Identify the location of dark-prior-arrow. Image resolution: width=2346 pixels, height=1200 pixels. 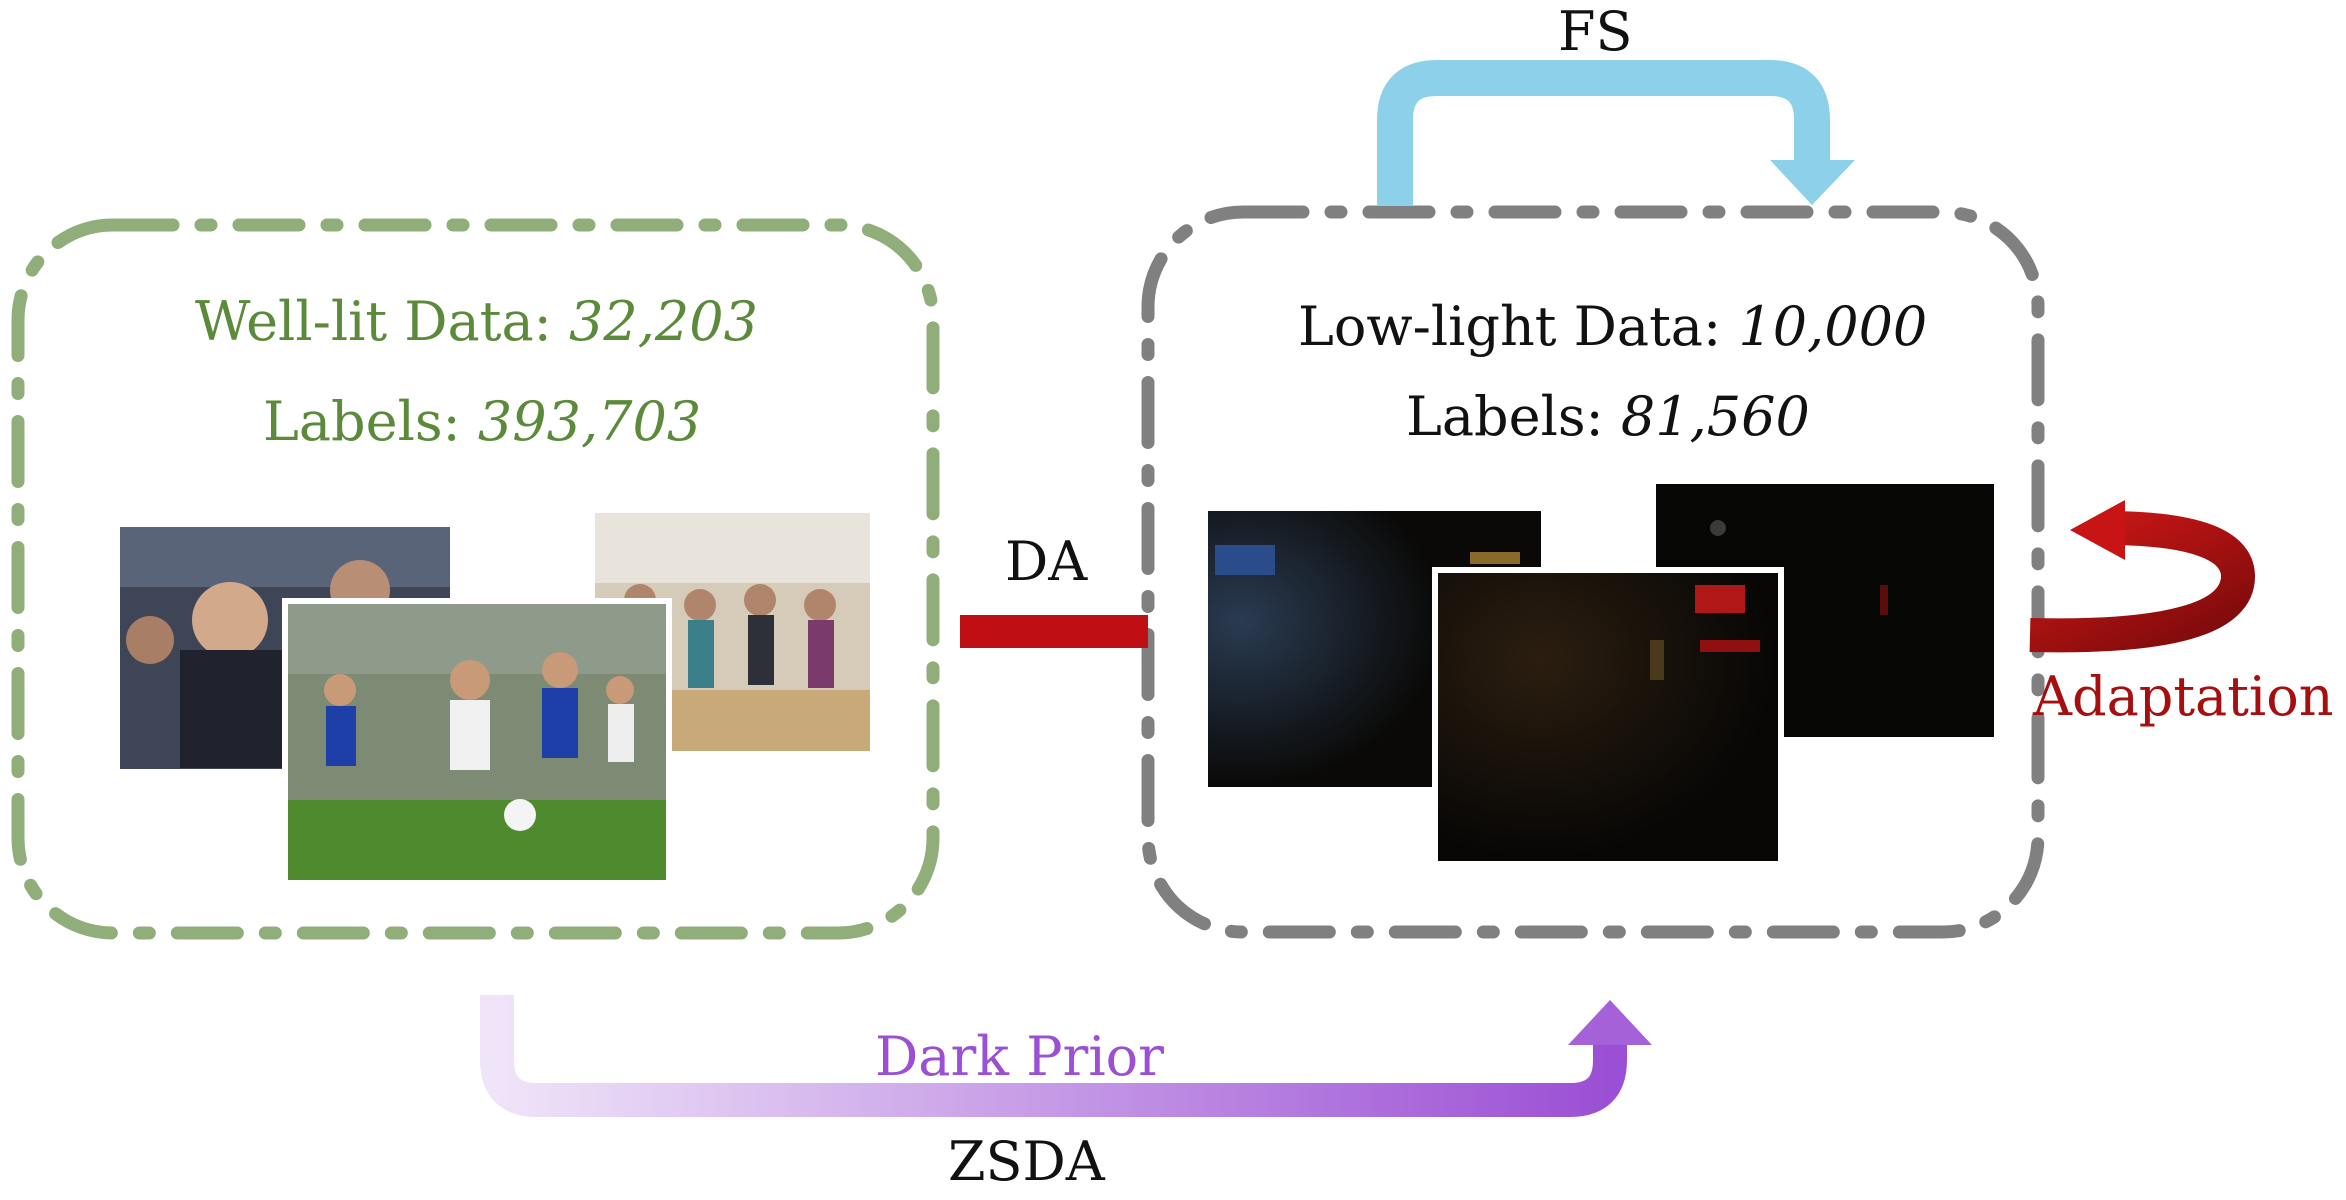
(1066, 1056).